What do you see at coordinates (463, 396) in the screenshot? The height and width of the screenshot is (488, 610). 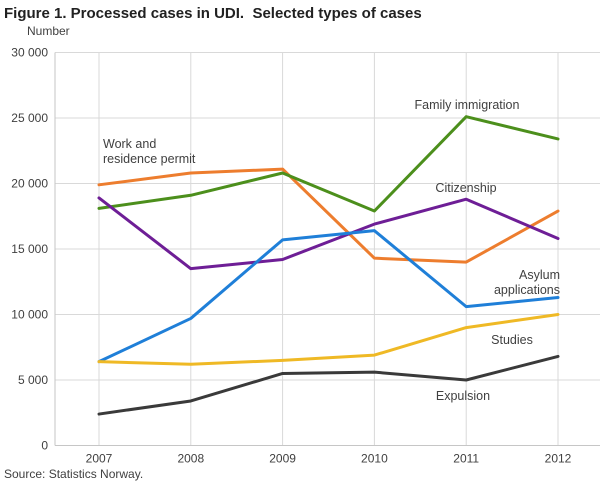 I see `series-label-expulsion: Expulsion` at bounding box center [463, 396].